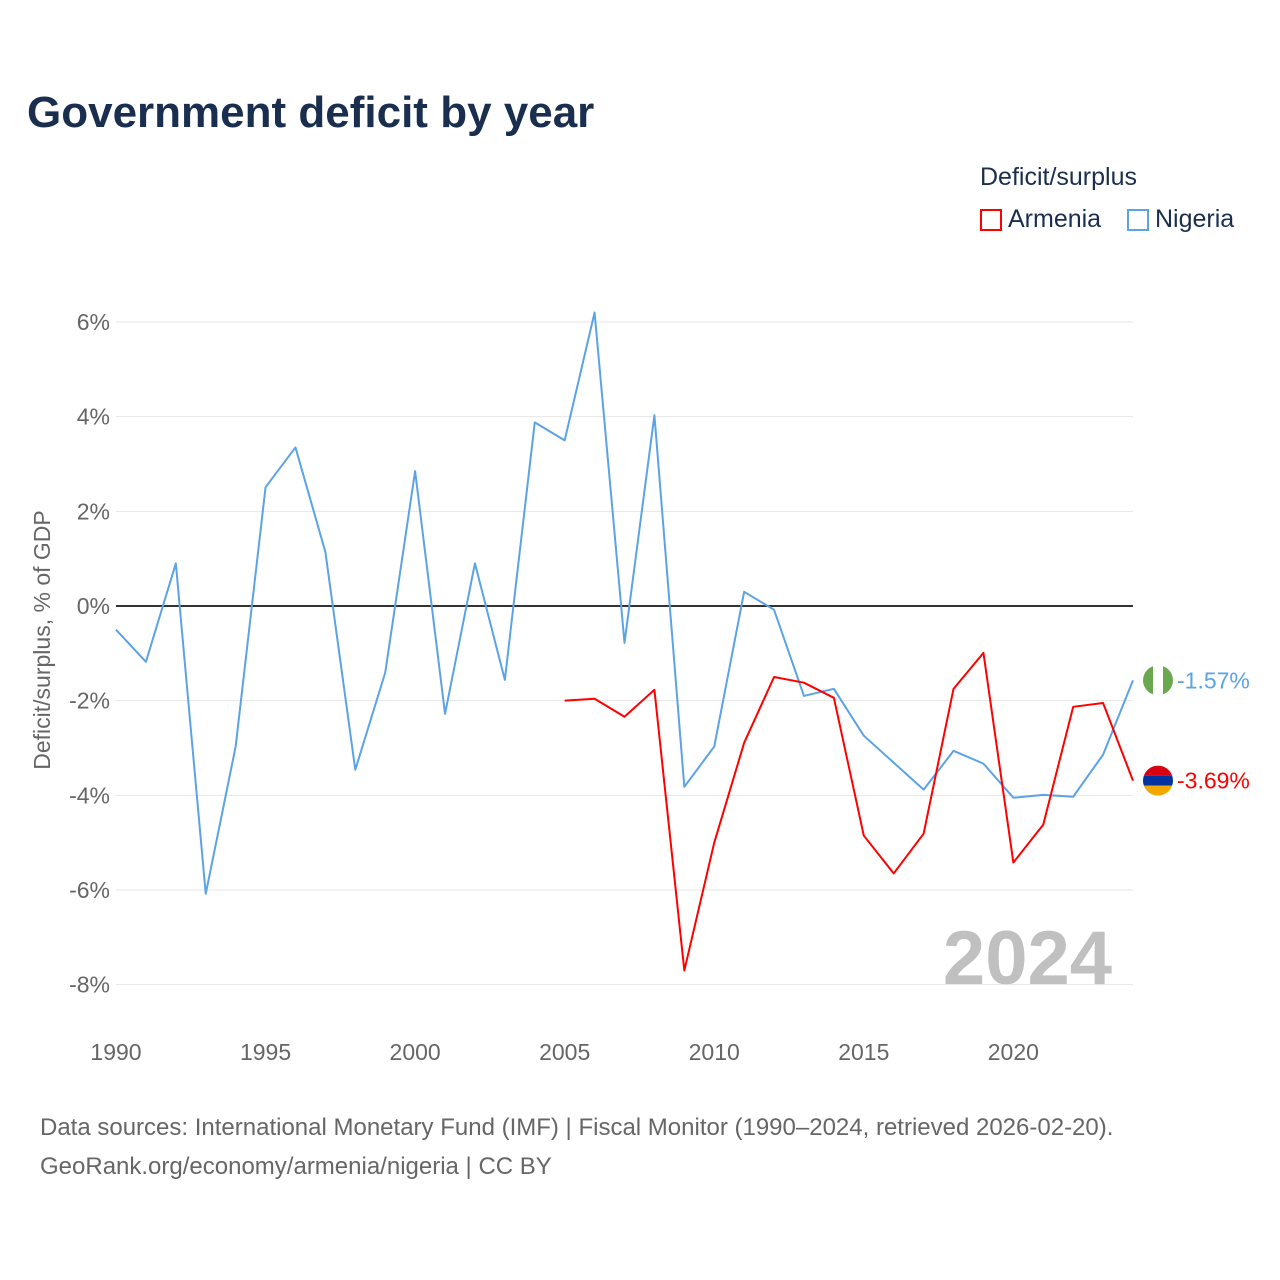 The image size is (1280, 1280). I want to click on legend-label: Armenia, so click(1055, 219).